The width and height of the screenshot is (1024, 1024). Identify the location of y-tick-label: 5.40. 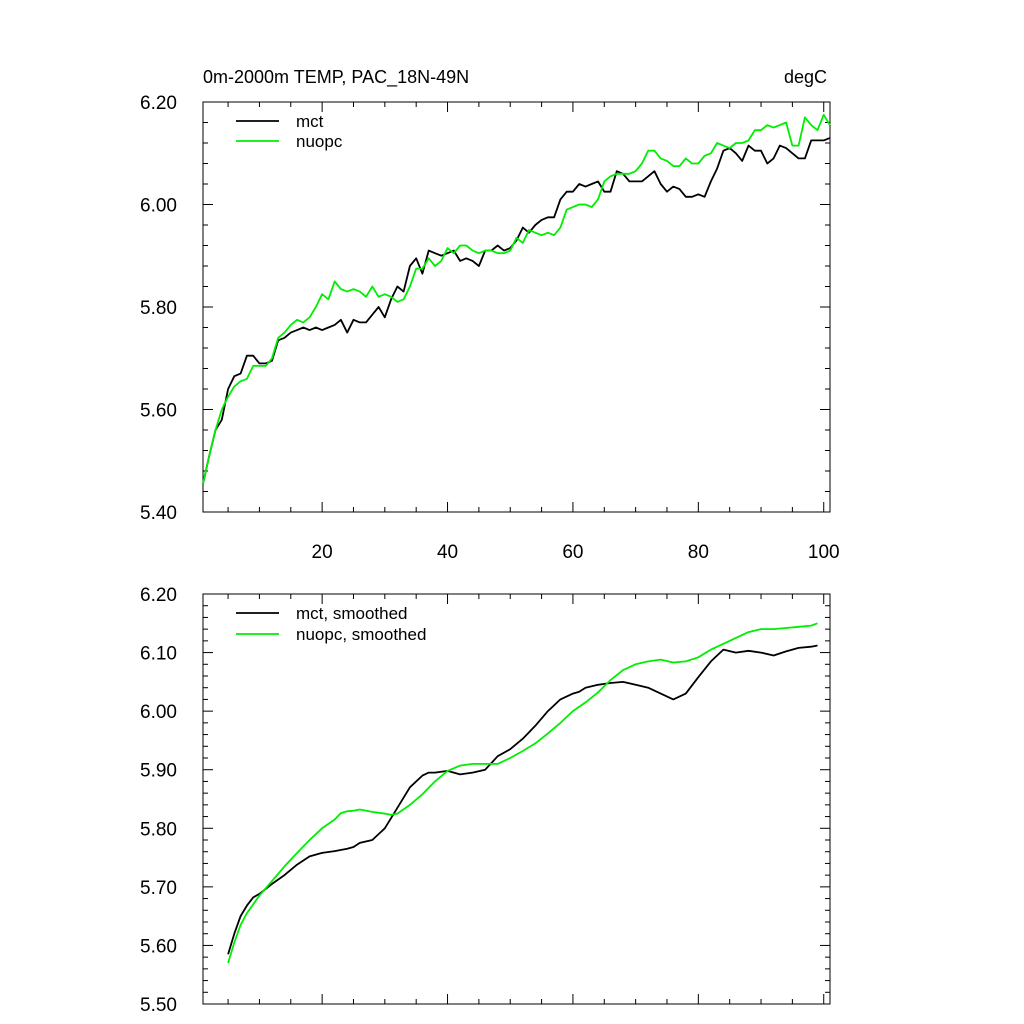
(158, 513).